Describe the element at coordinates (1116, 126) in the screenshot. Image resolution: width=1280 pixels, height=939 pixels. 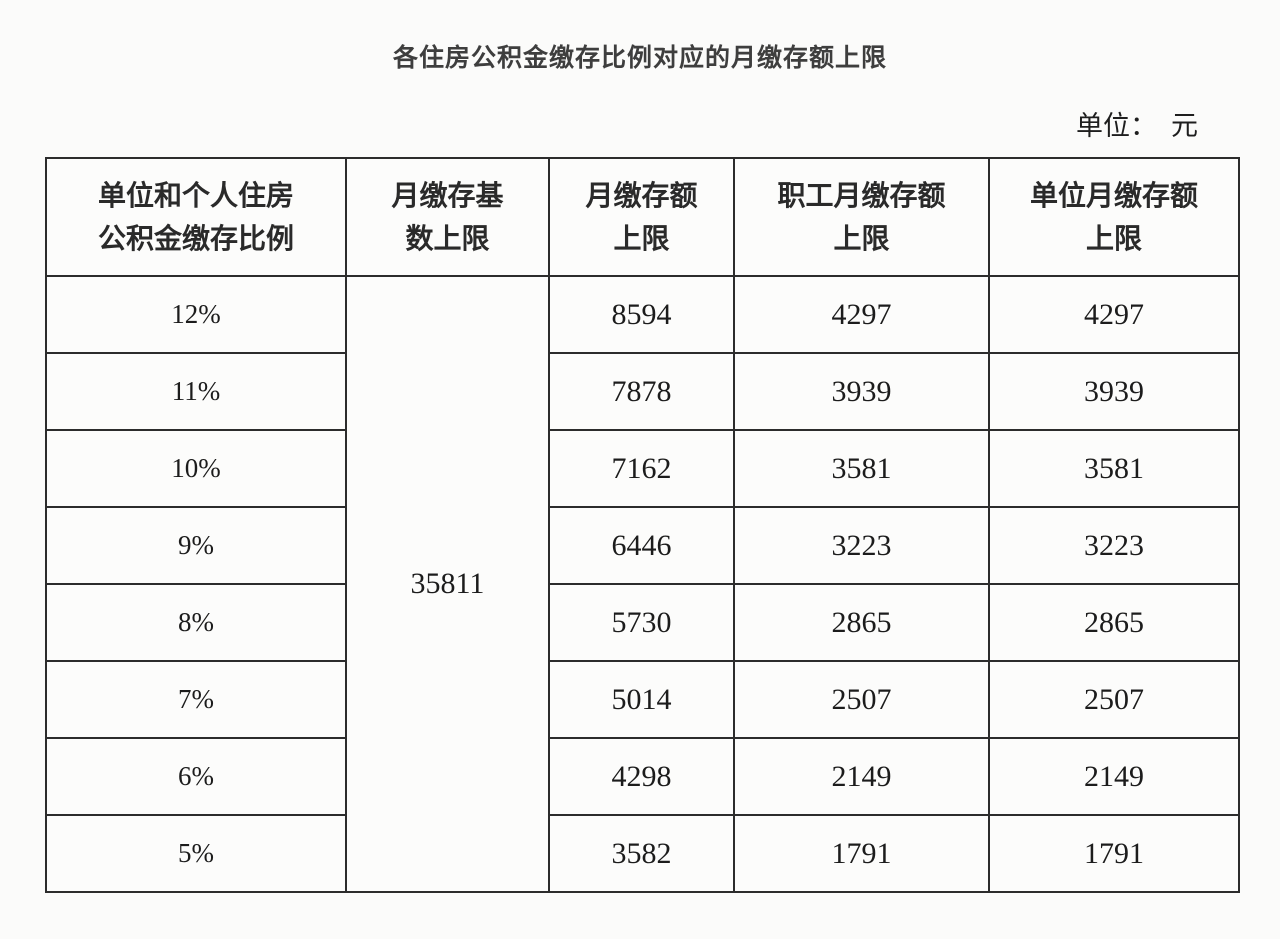
I see `unit-label: 单位：` at that location.